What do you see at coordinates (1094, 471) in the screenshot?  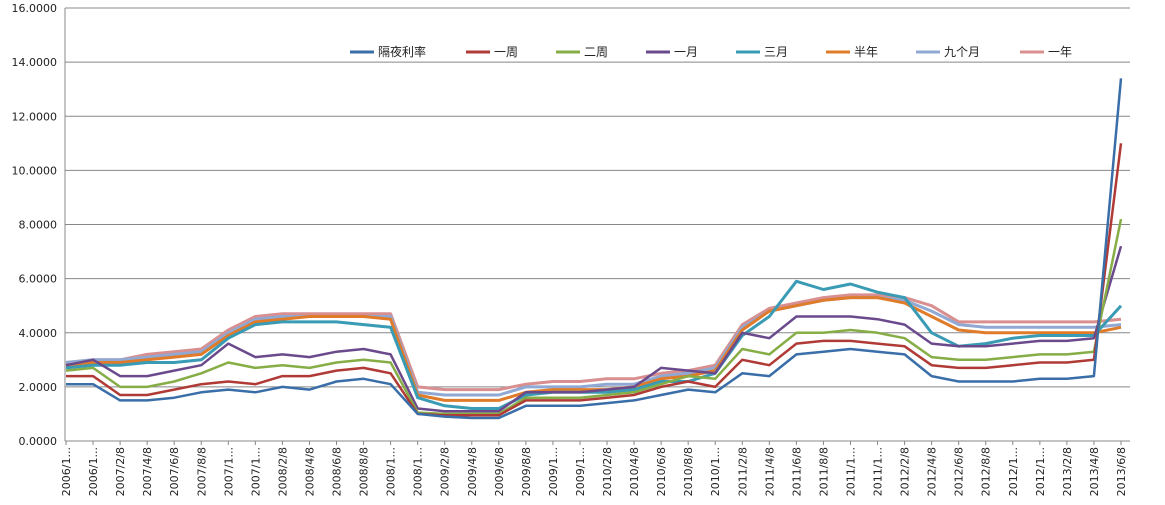 I see `x-tick-label: 2013/4/8` at bounding box center [1094, 471].